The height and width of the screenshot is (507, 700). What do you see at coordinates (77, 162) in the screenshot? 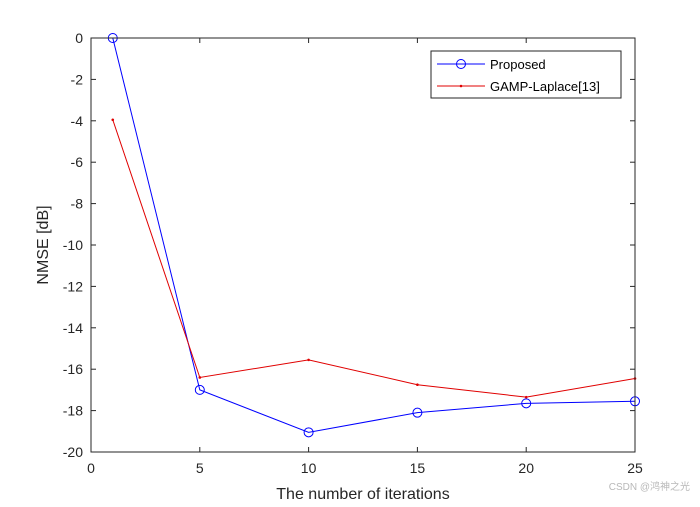
I see `y-tick-label-3: -6` at bounding box center [77, 162].